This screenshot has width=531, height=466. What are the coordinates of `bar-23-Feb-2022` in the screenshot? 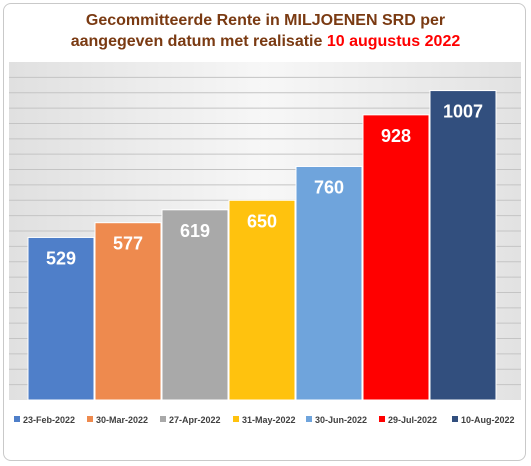 It's located at (61, 318).